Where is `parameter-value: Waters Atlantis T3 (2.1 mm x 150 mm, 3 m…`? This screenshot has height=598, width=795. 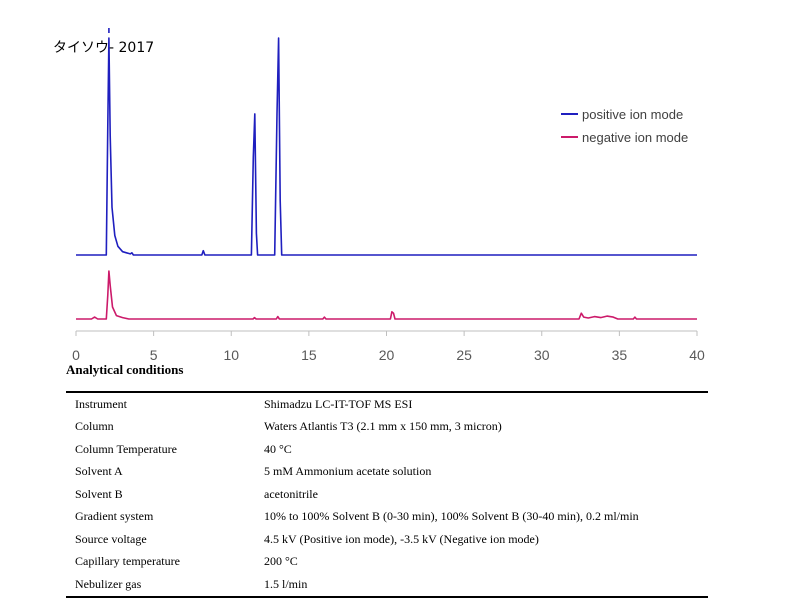 parameter-value: Waters Atlantis T3 (2.1 mm x 150 mm, 3 m… is located at coordinates (383, 426).